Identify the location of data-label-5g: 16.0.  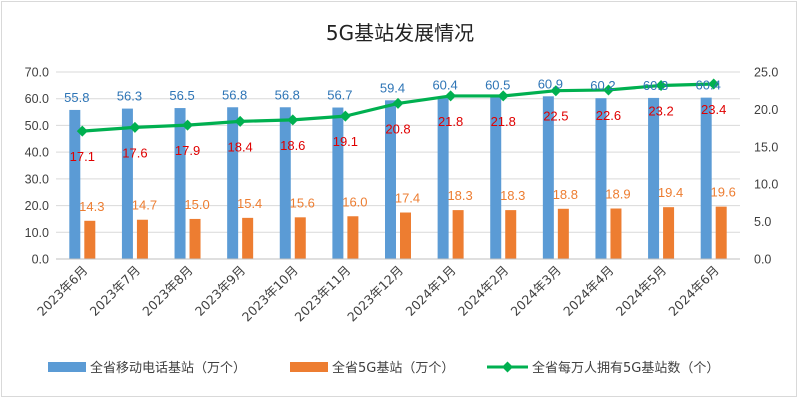
(354, 201).